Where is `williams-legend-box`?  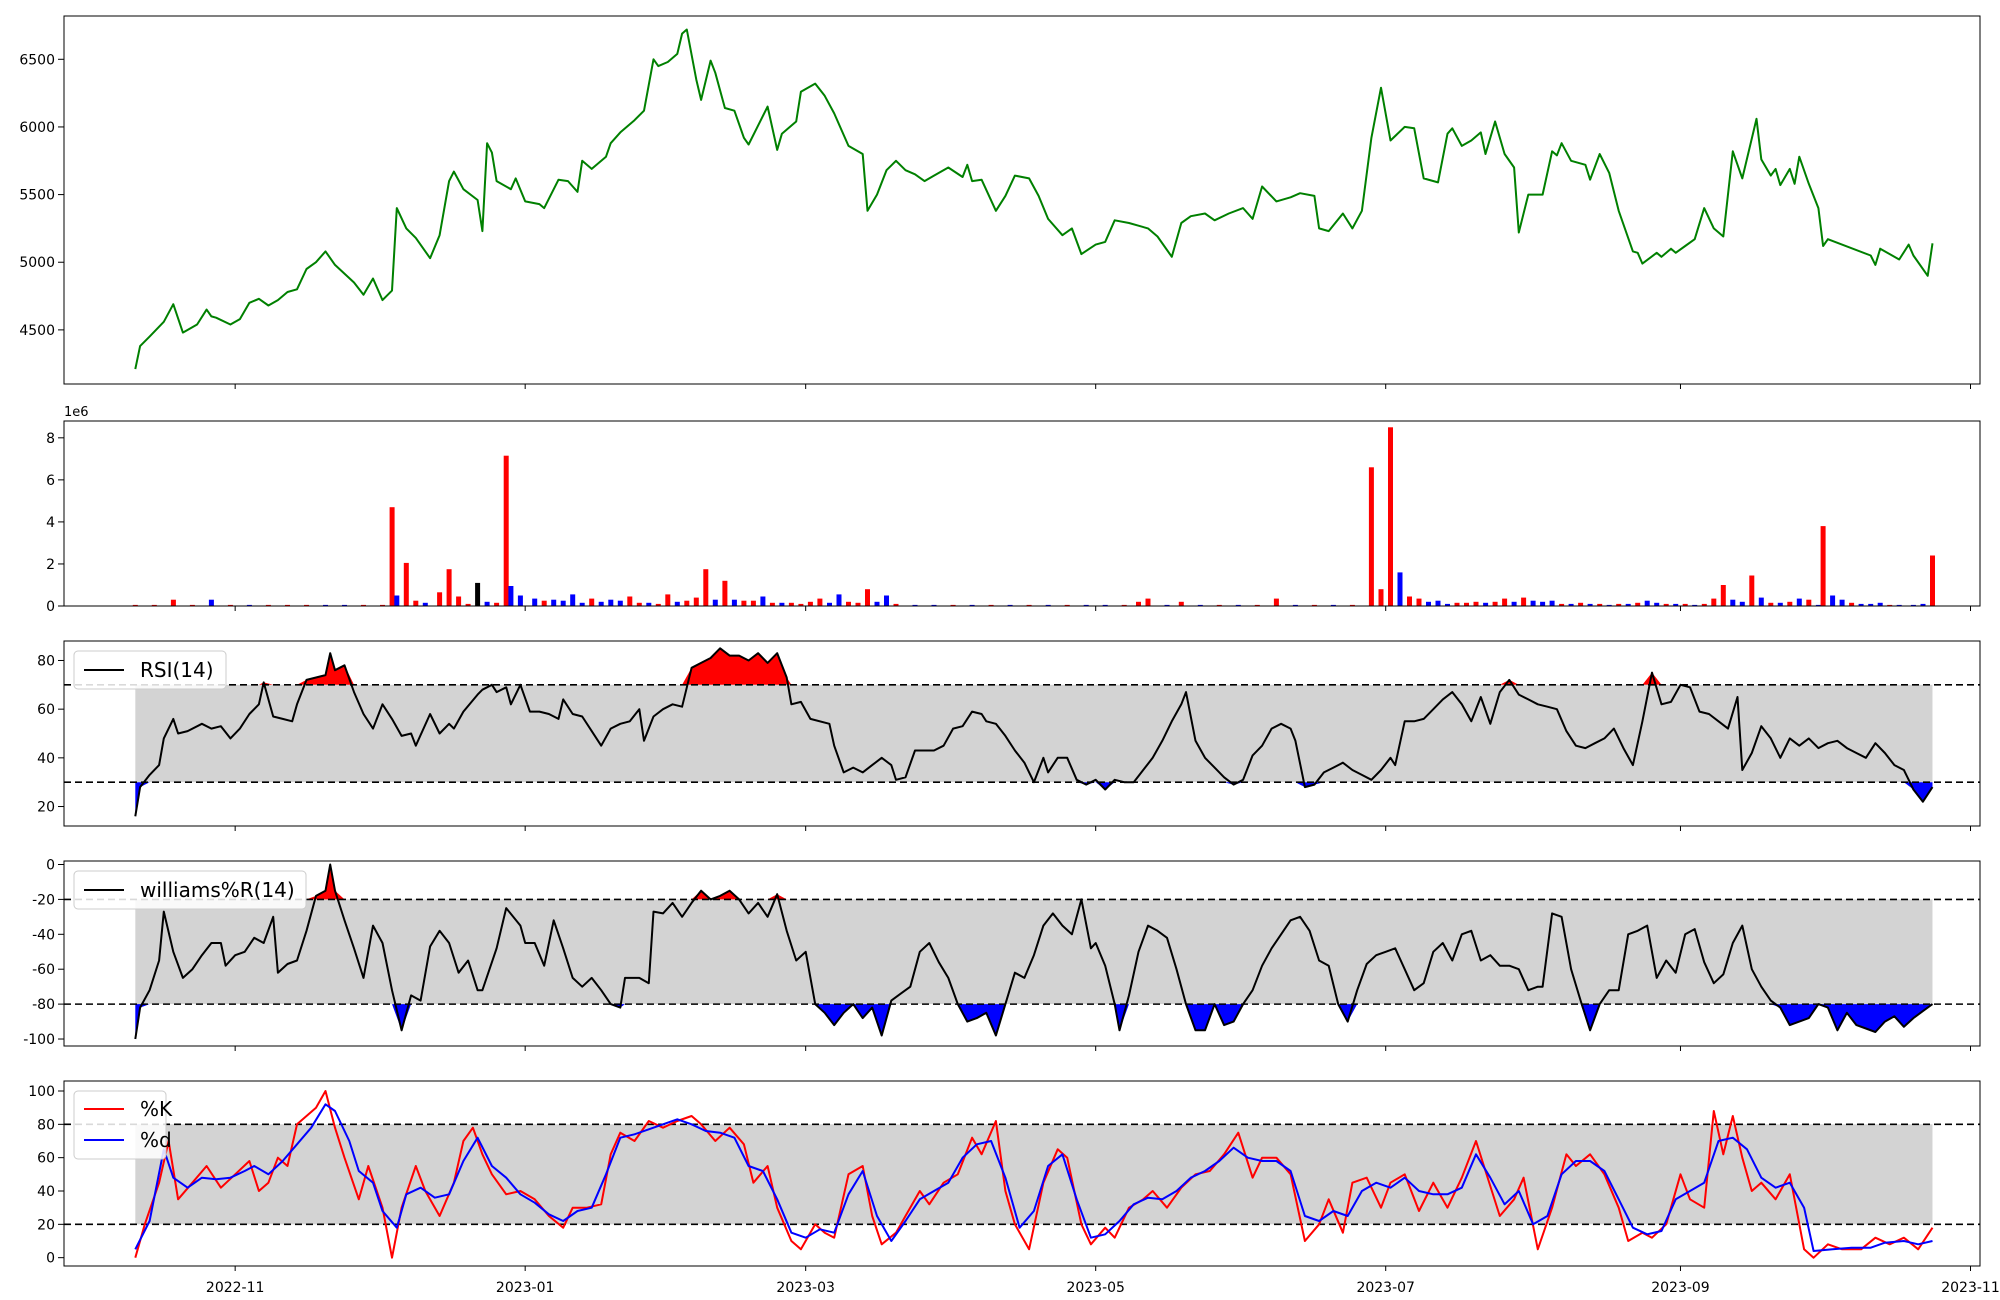
williams-legend-box is located at coordinates (190, 890).